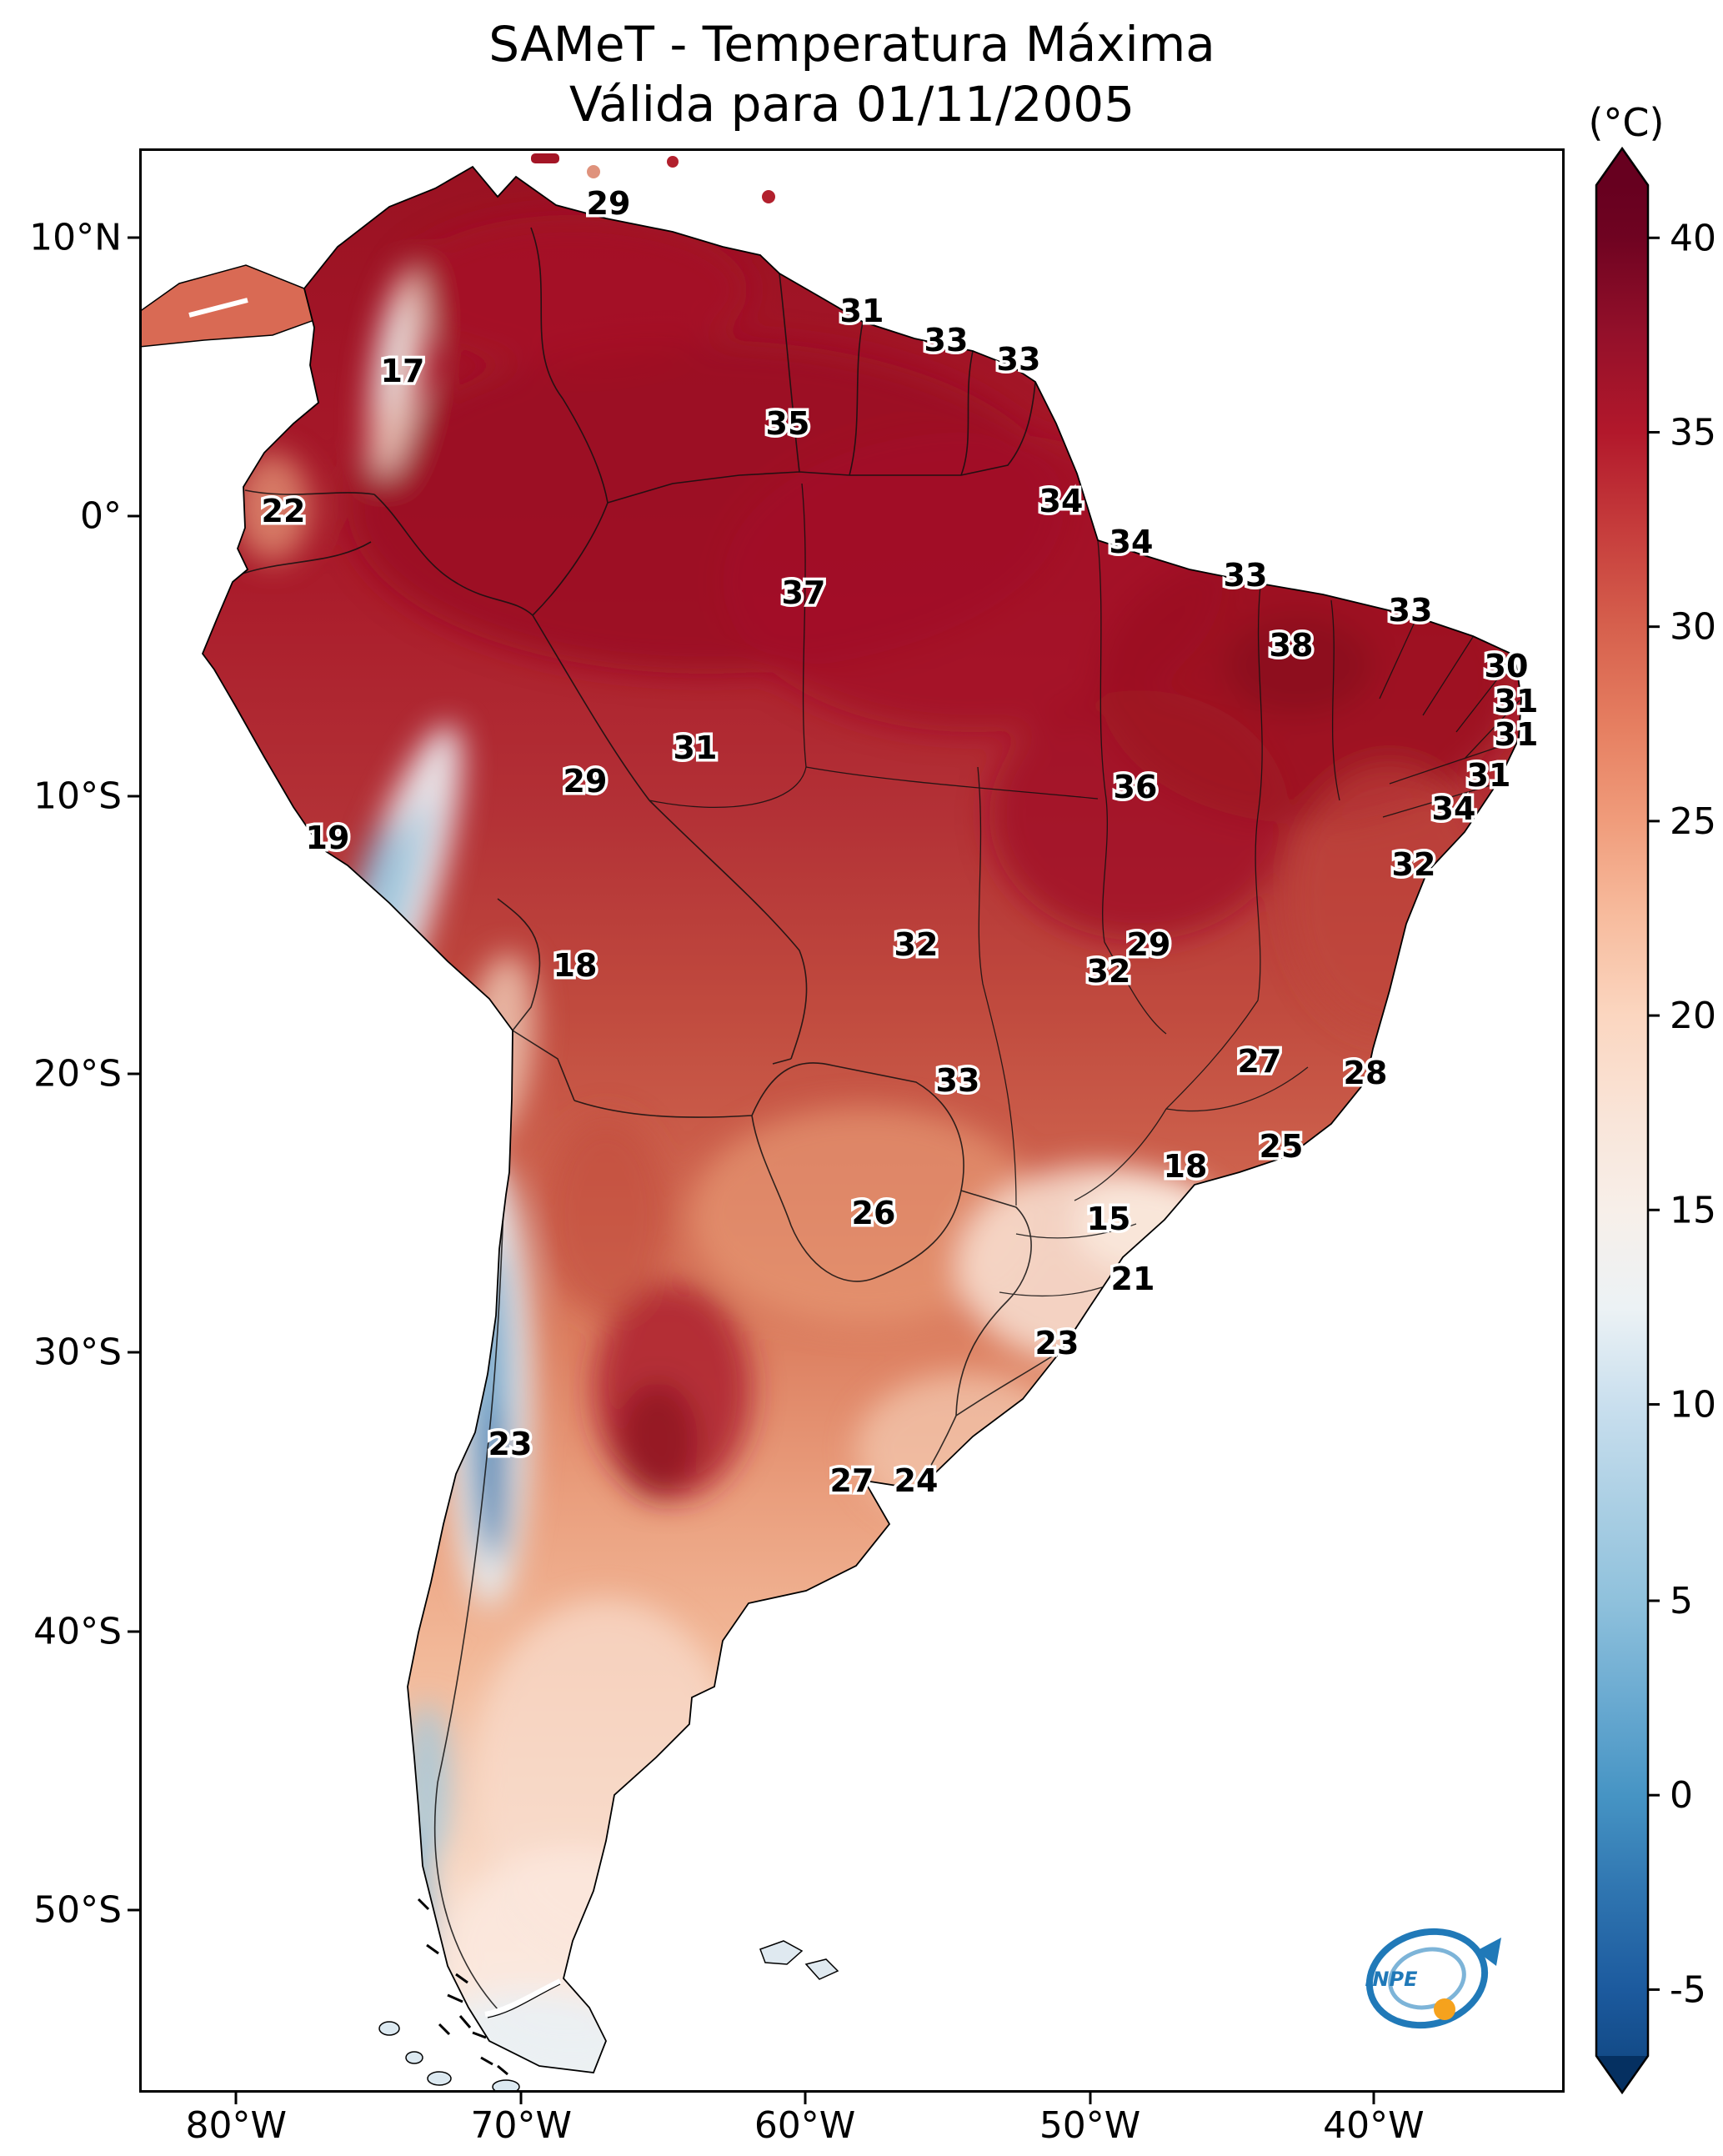 The width and height of the screenshot is (1723, 2156). Describe the element at coordinates (77, 1074) in the screenshot. I see `y-axis-tick-label: 20°S` at that location.